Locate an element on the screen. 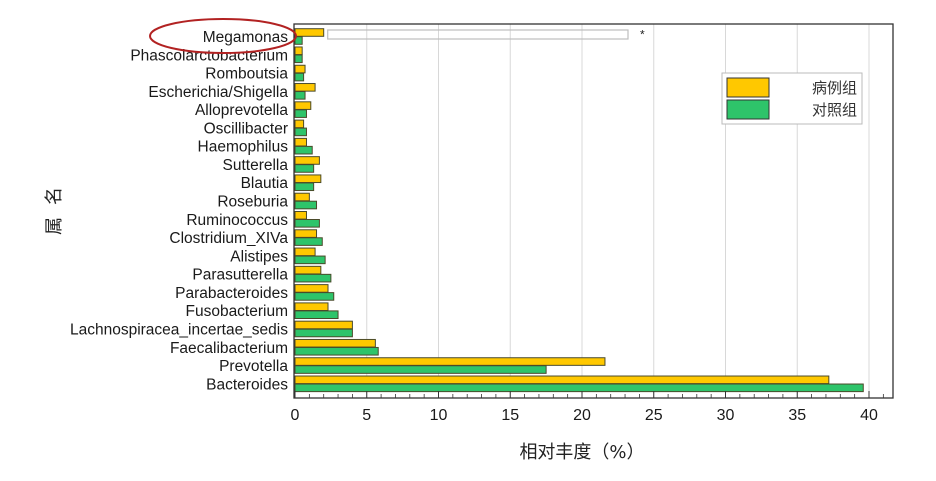 This screenshot has width=936, height=481. x-axis-title: 相对丰度（%） is located at coordinates (581, 452).